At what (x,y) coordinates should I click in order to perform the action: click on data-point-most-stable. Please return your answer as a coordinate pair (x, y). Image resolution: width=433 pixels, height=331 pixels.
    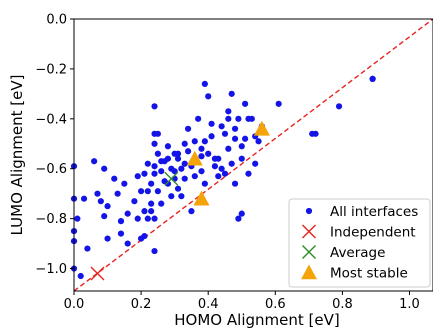
    Looking at the image, I should click on (261, 128).